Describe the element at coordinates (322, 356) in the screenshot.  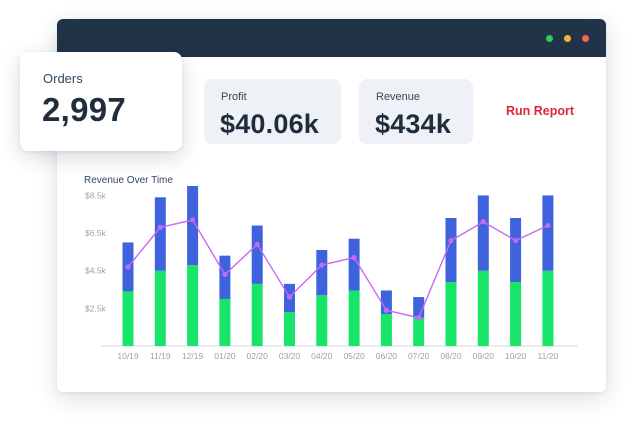
I see `x-tick-label: 04/20` at that location.